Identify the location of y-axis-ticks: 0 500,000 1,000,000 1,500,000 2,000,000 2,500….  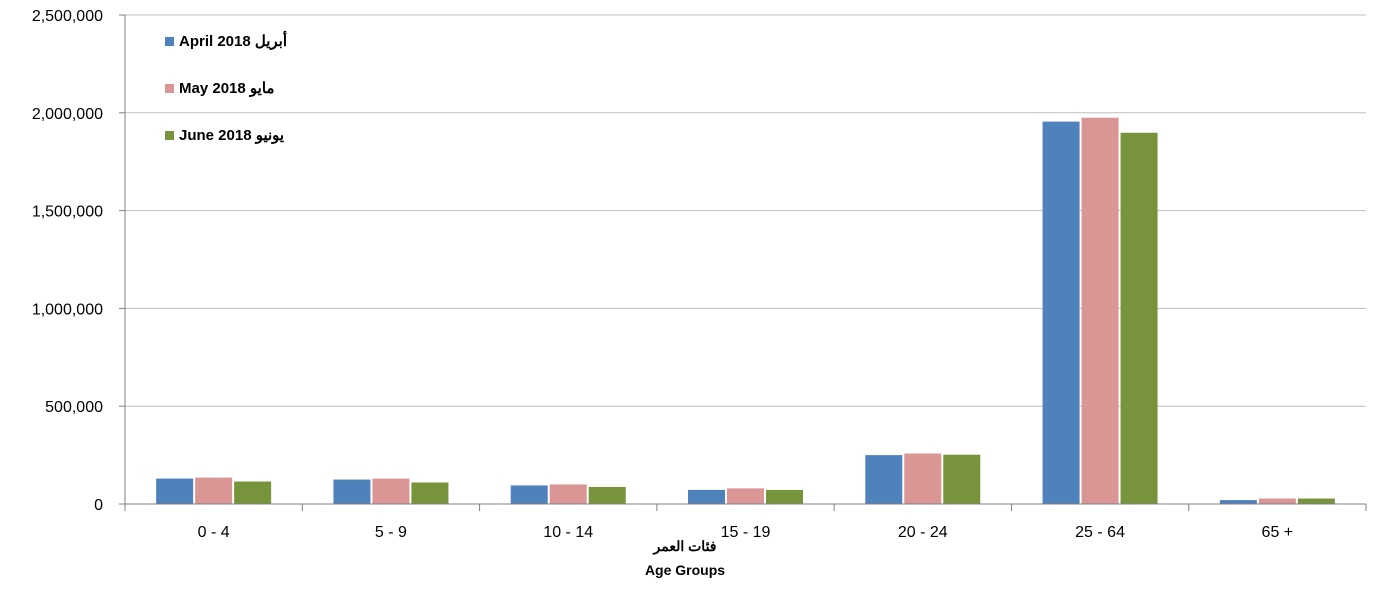
(78, 261).